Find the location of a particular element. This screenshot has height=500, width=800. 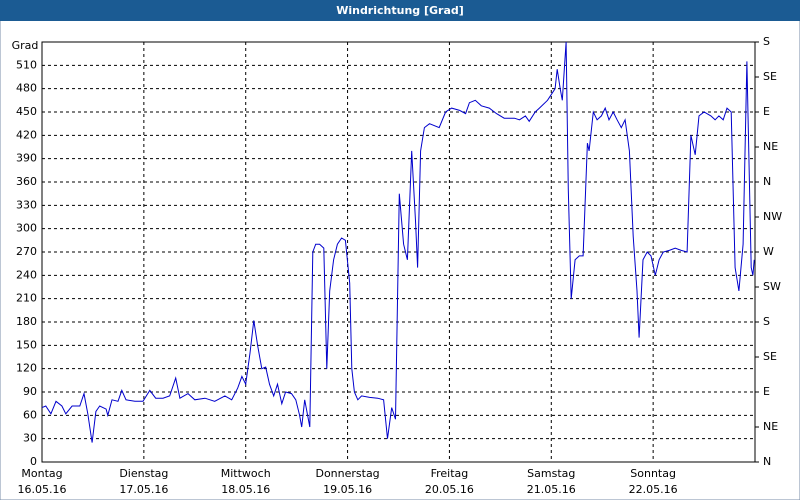

title-bar is located at coordinates (400, 10).